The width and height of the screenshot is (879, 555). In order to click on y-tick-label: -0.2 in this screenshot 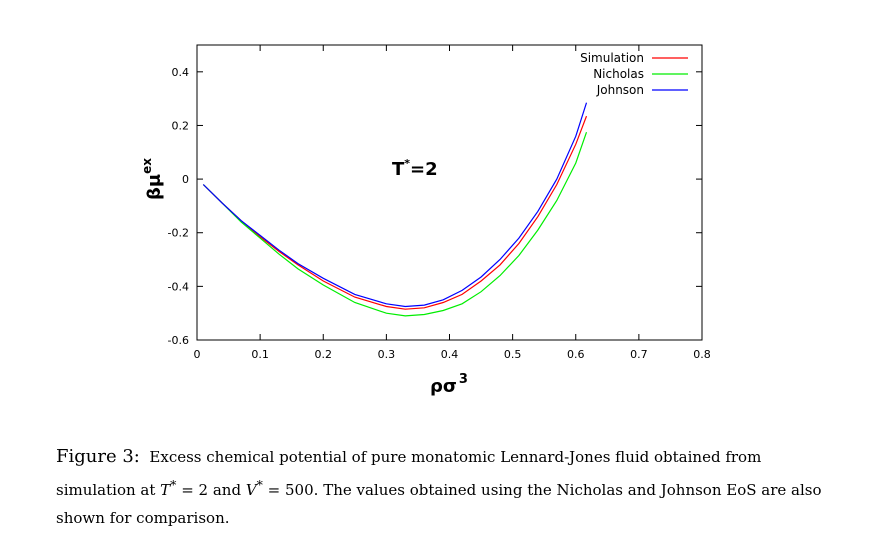, I will do `click(178, 233)`.